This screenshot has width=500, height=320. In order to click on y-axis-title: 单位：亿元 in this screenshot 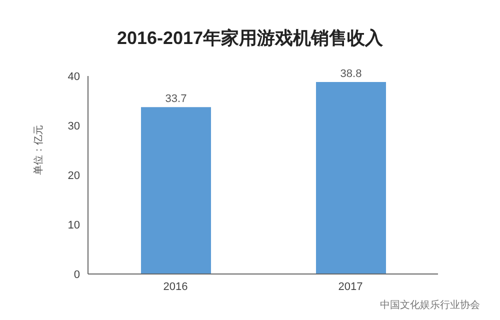, I will do `click(38, 150)`.